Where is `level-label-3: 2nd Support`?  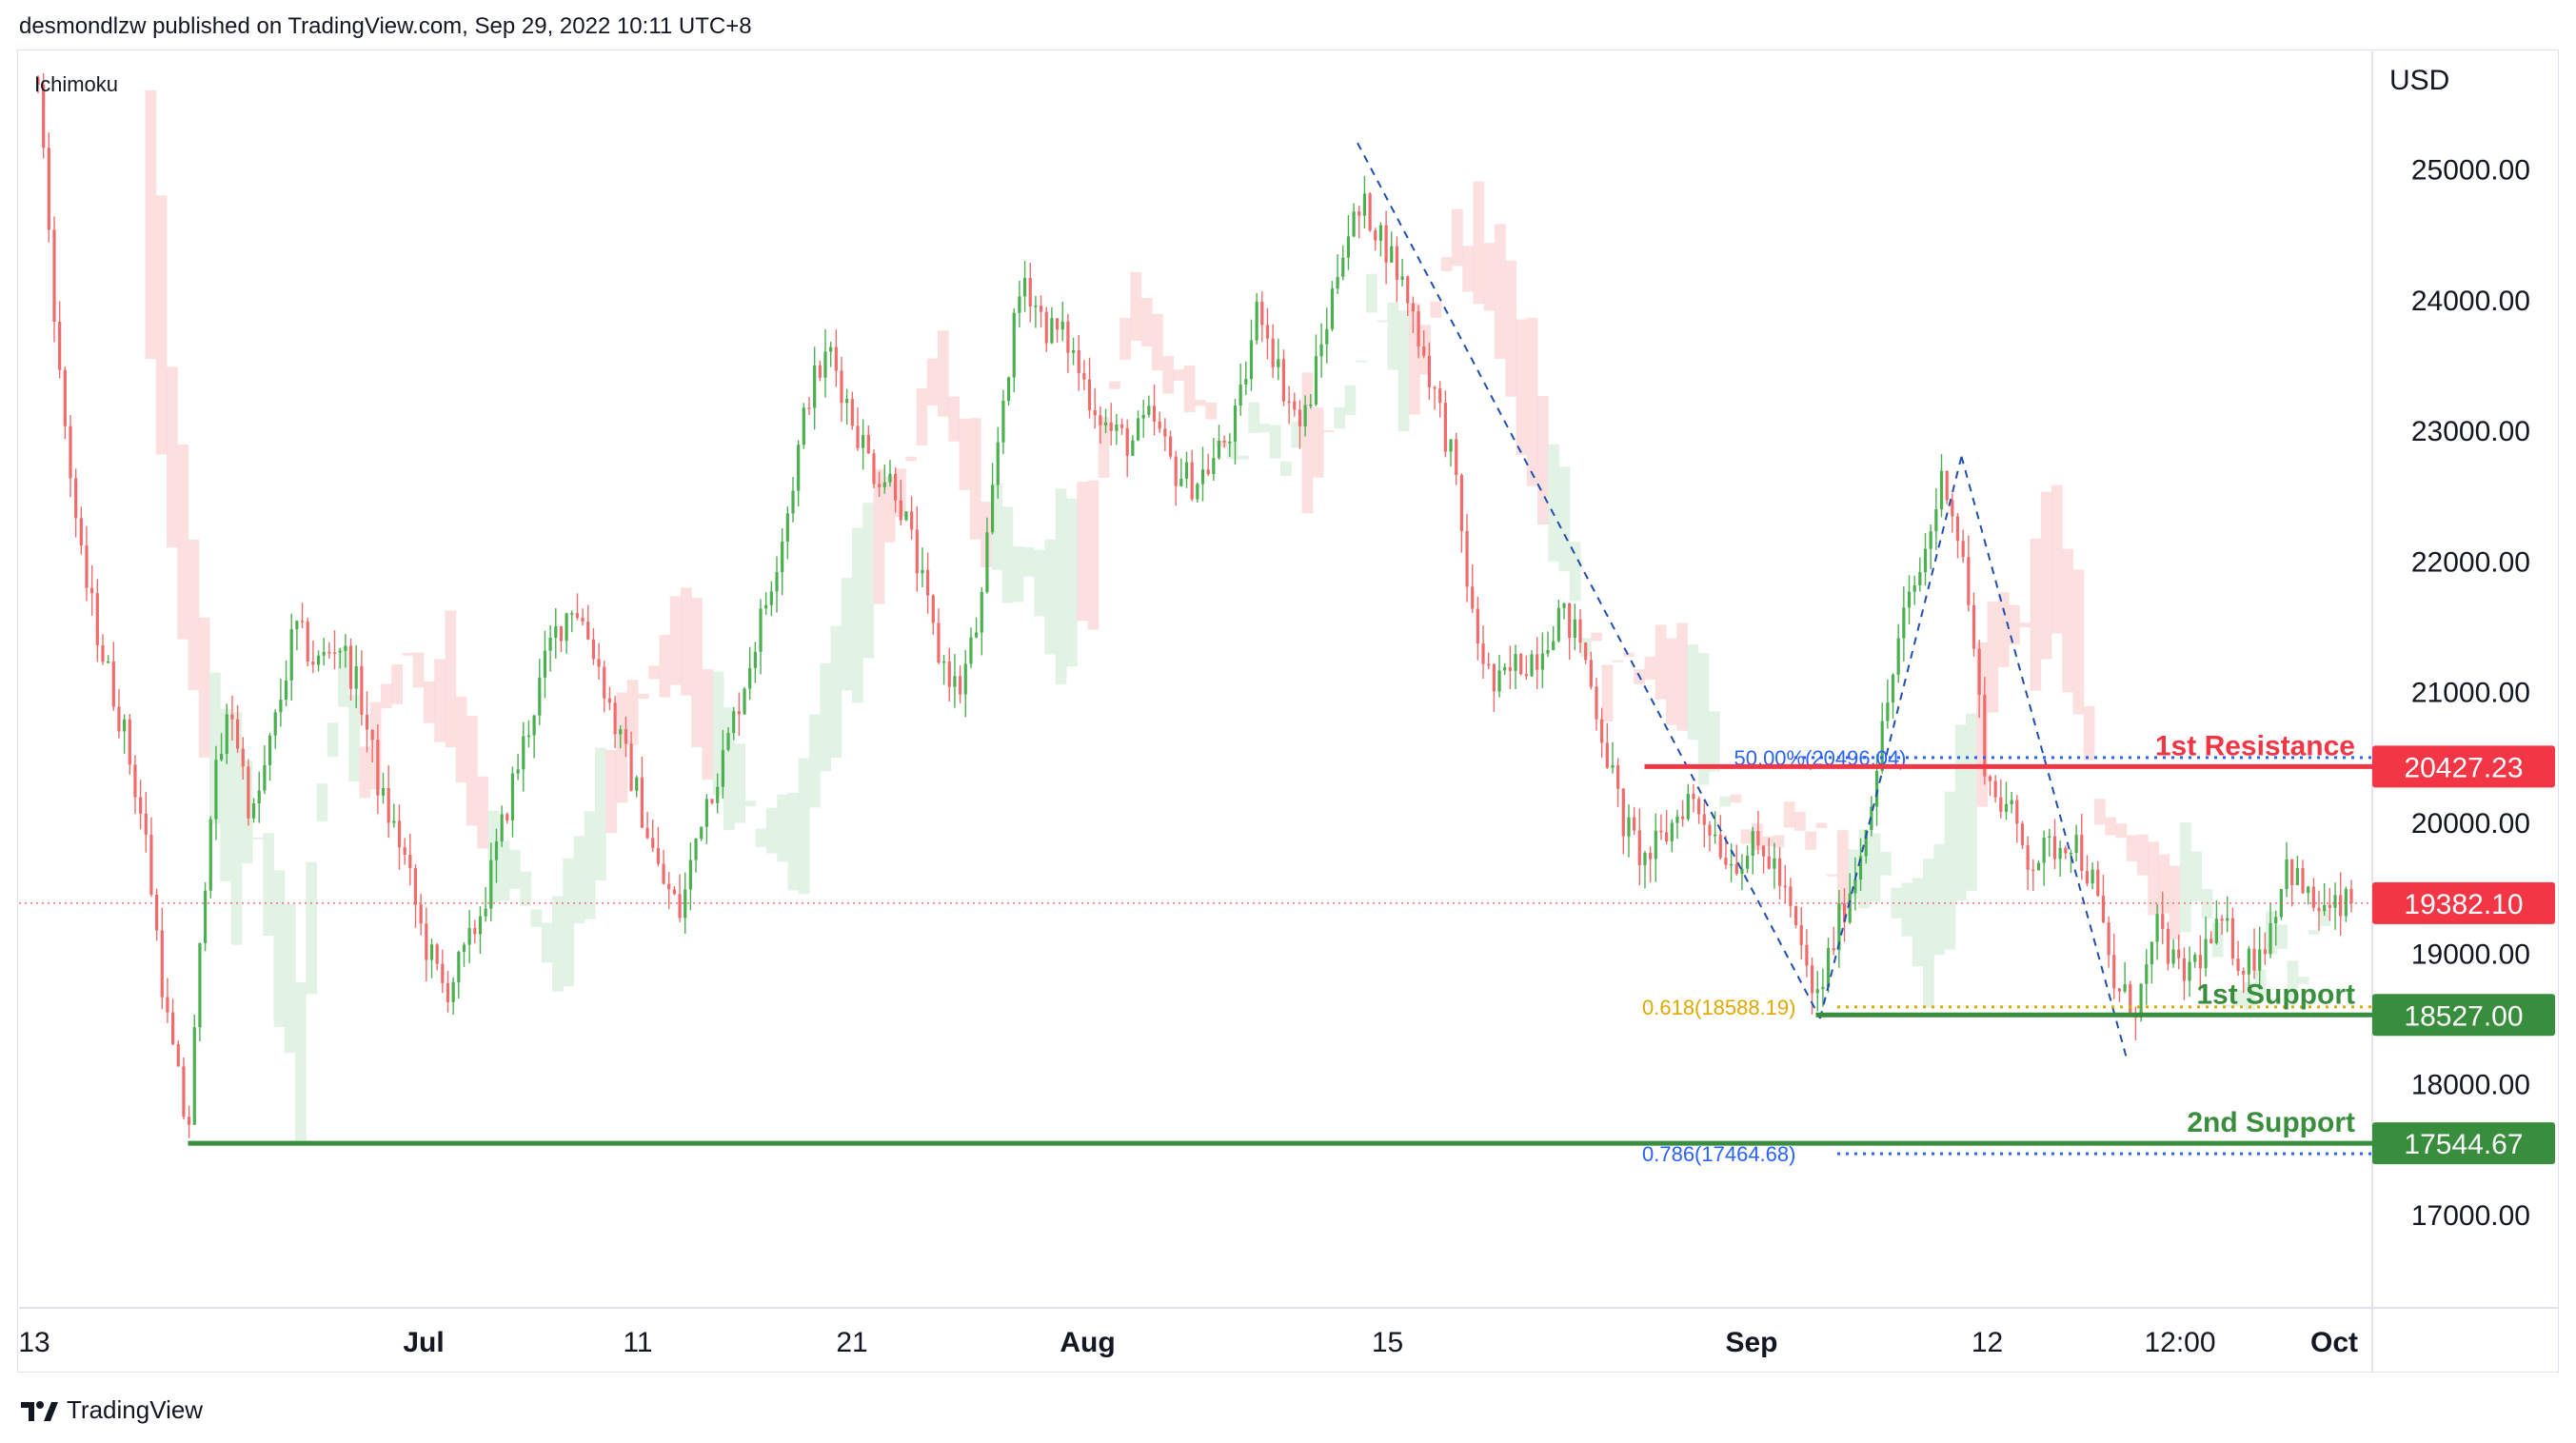 level-label-3: 2nd Support is located at coordinates (2271, 1122).